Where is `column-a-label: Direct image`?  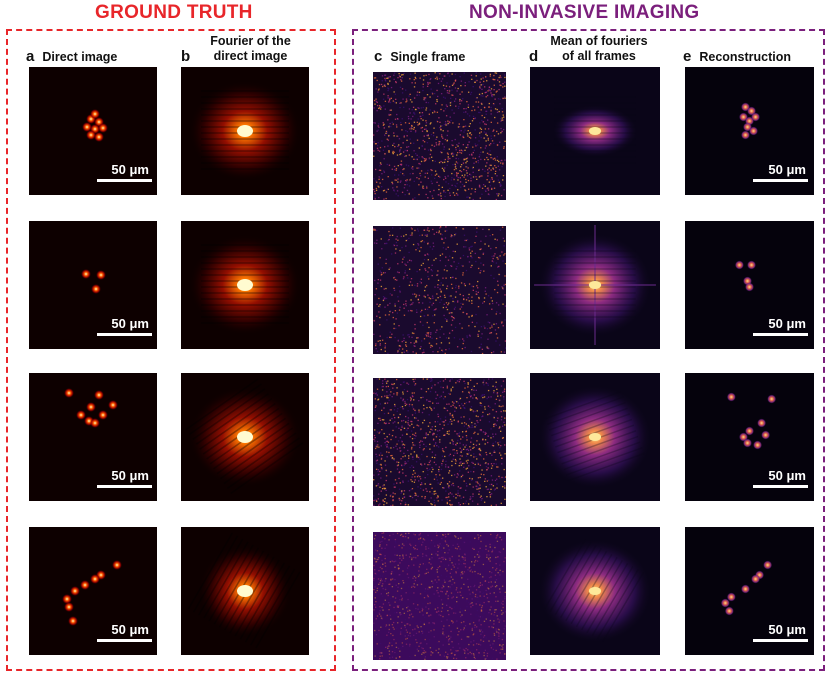 column-a-label: Direct image is located at coordinates (80, 57).